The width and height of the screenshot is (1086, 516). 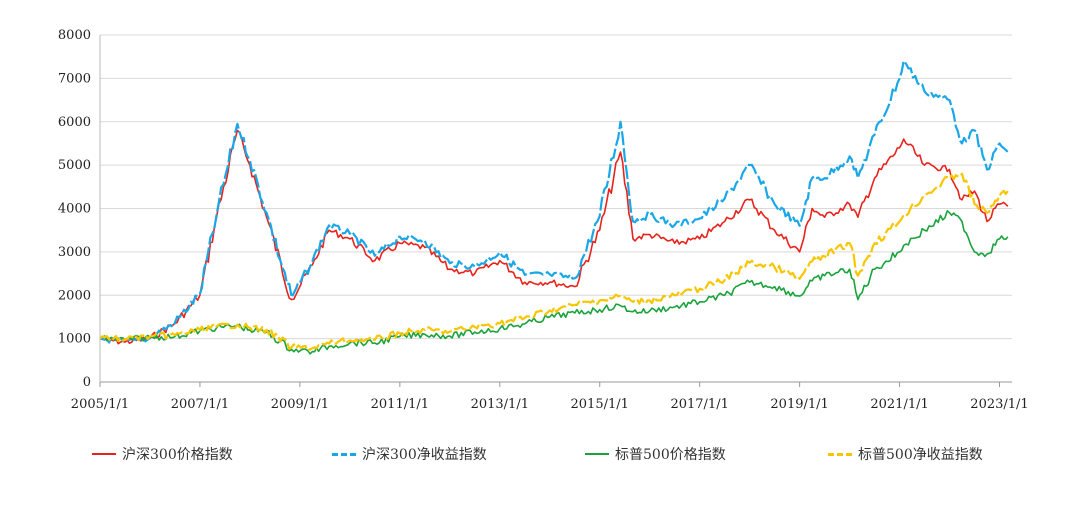 What do you see at coordinates (74, 295) in the screenshot?
I see `y-tick-label: 2000` at bounding box center [74, 295].